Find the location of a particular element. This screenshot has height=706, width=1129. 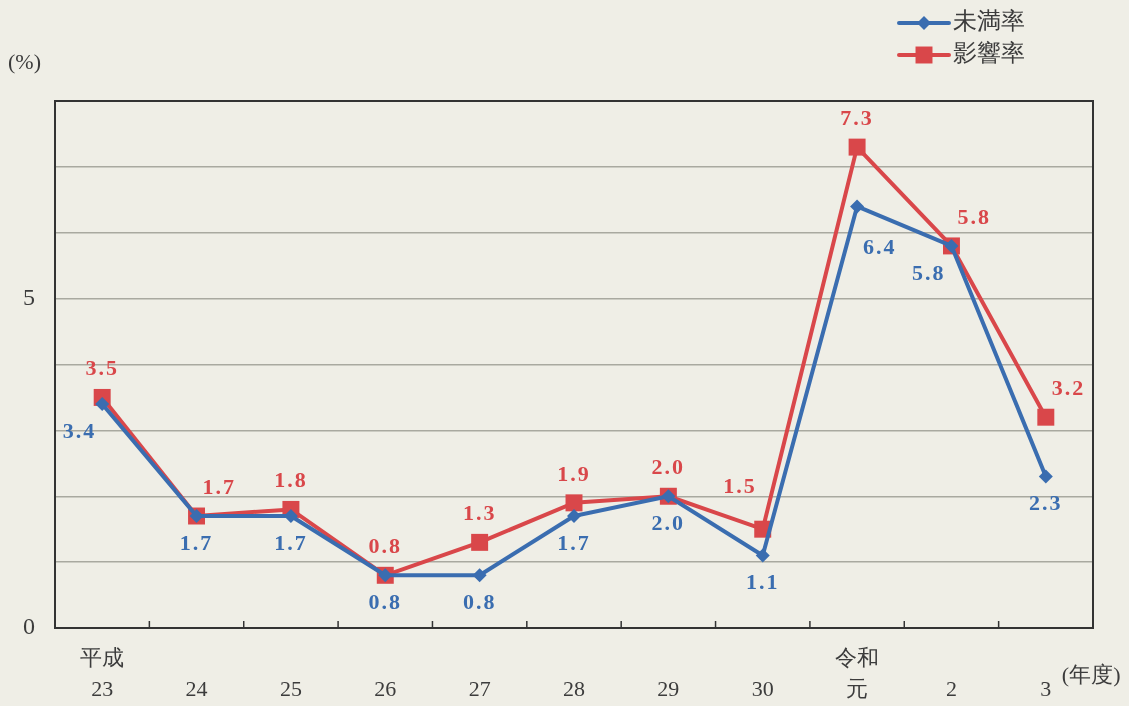

data-label: 1.3 is located at coordinates (479, 513).